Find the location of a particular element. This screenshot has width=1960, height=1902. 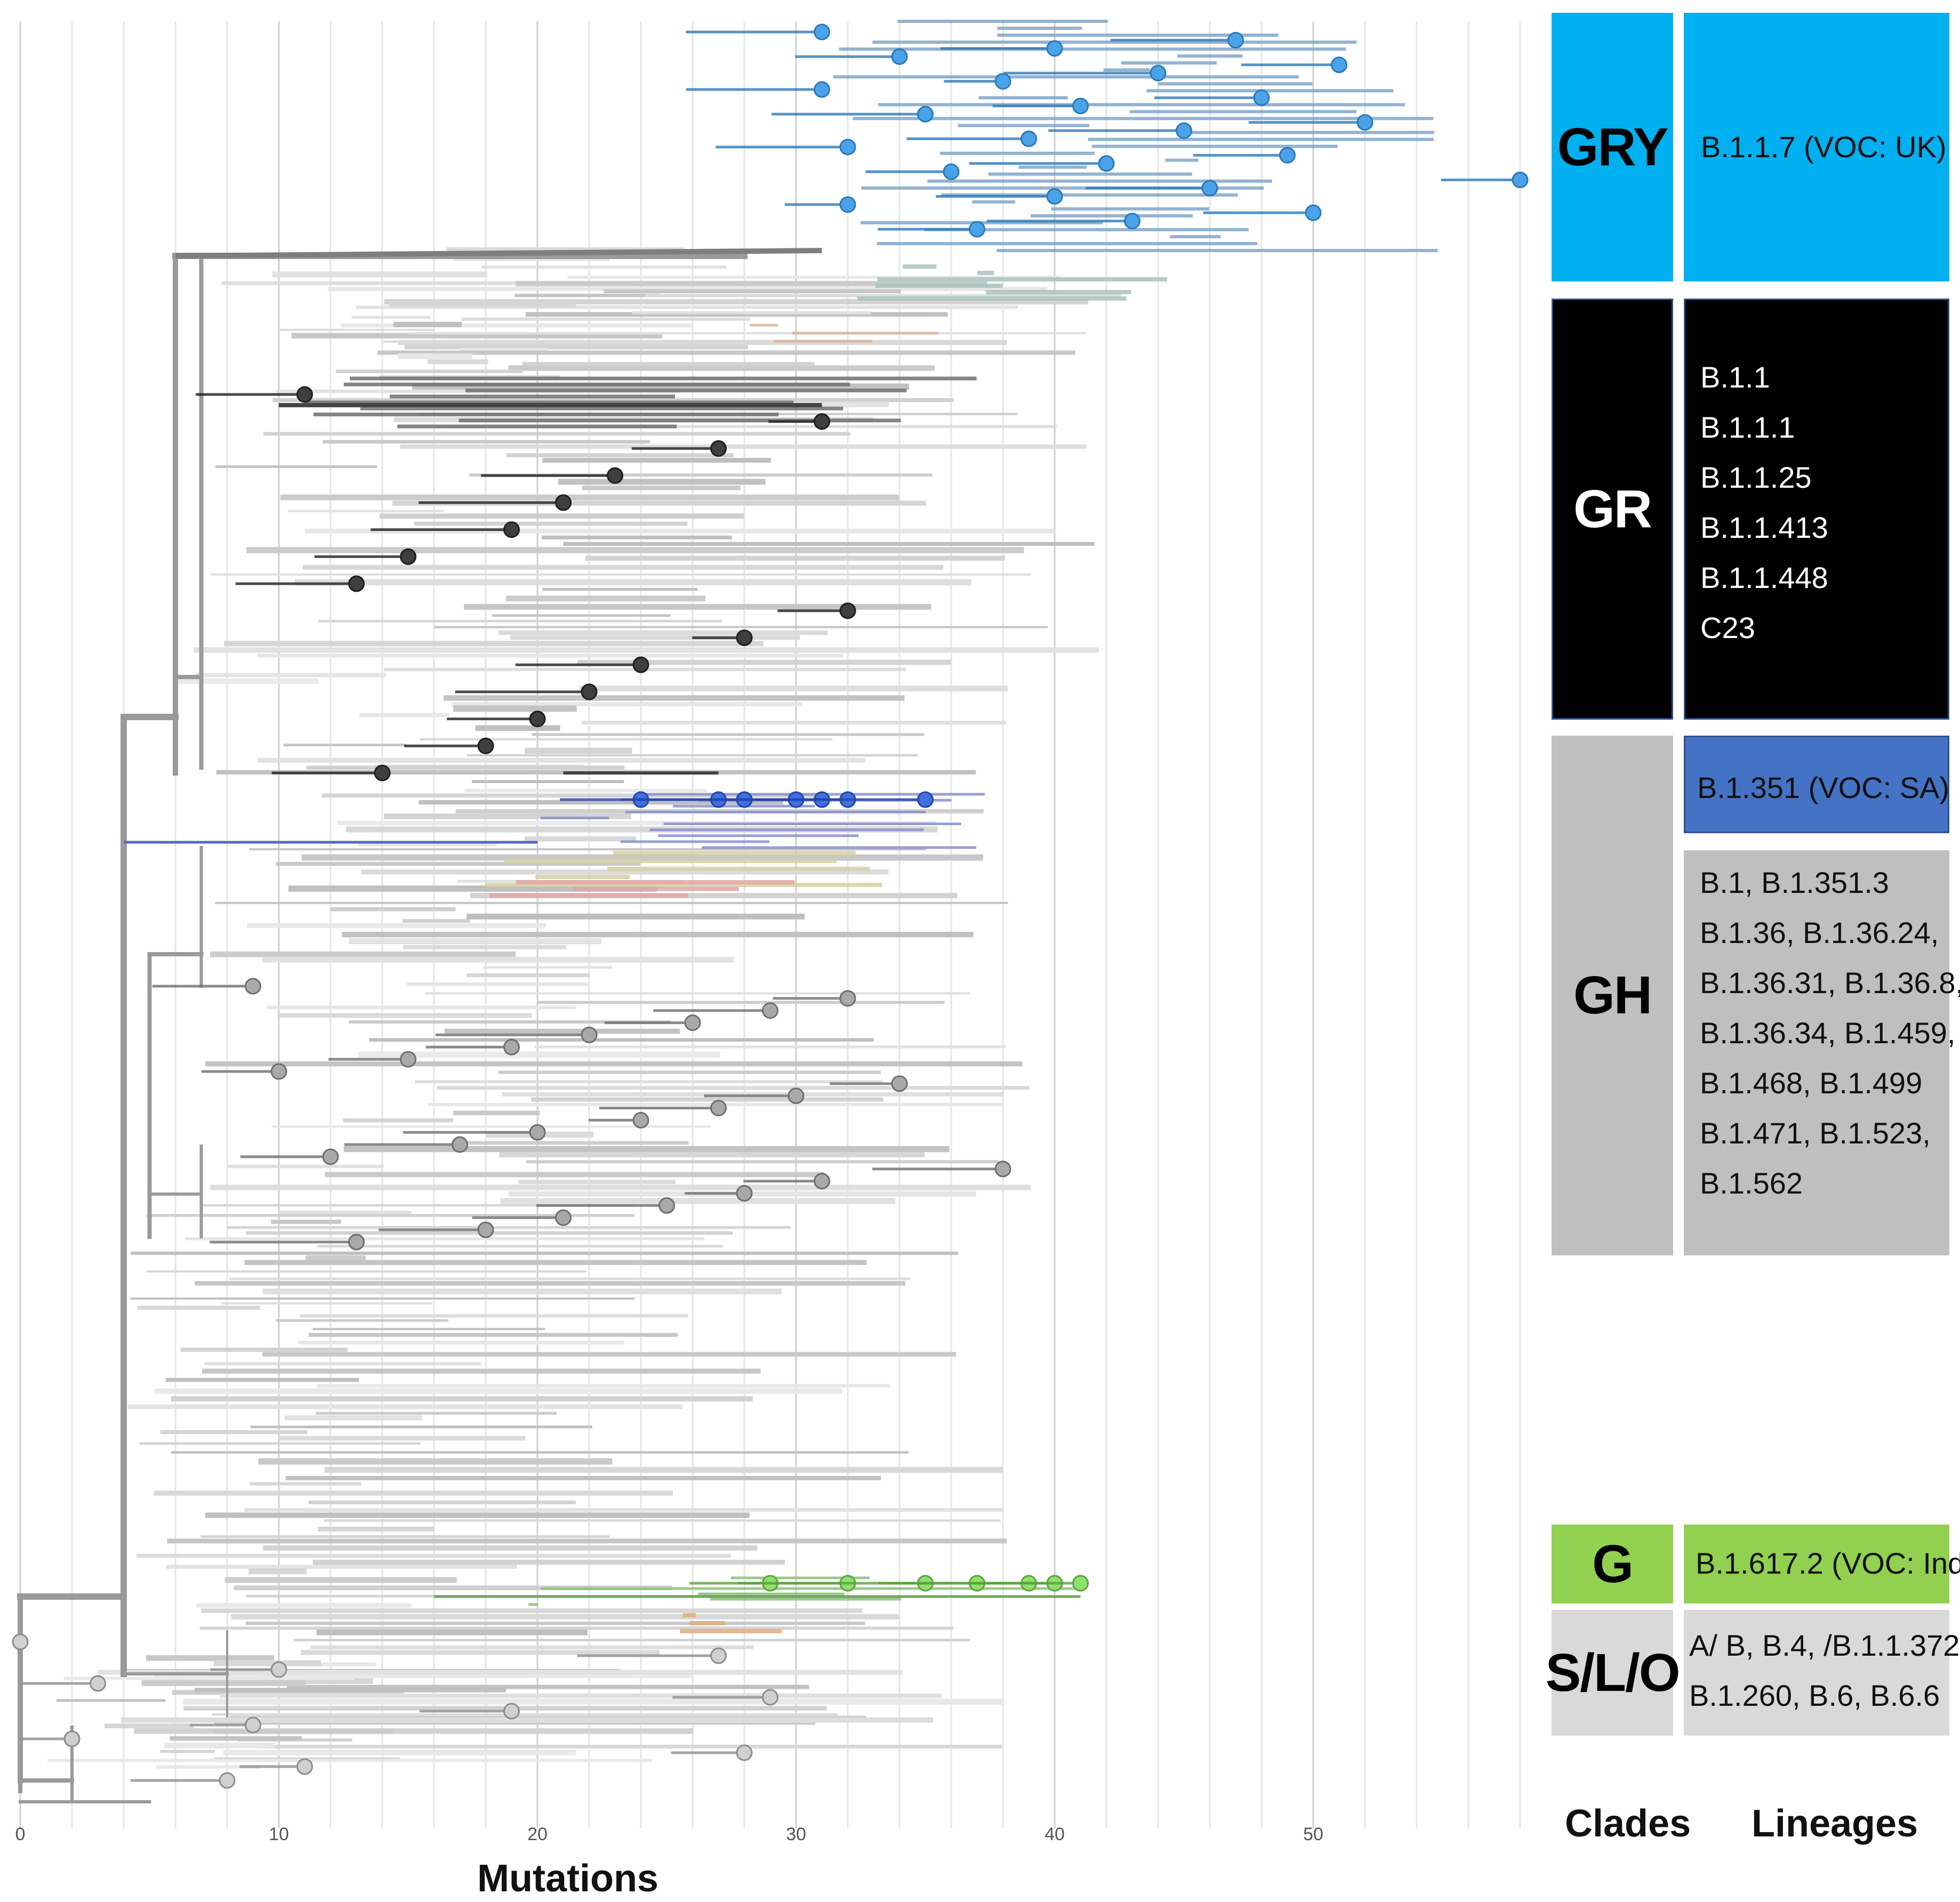

x-tick-label: 50 is located at coordinates (1313, 1834).